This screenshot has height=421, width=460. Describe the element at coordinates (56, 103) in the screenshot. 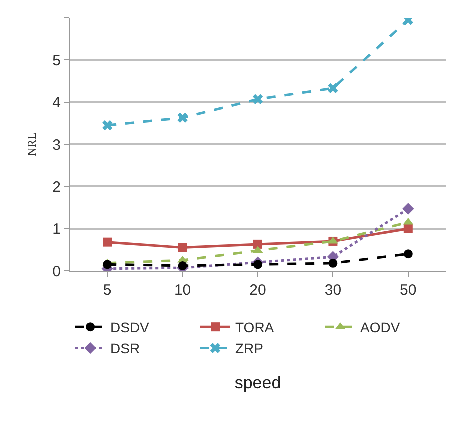

I see `y-tick-label: 4` at that location.